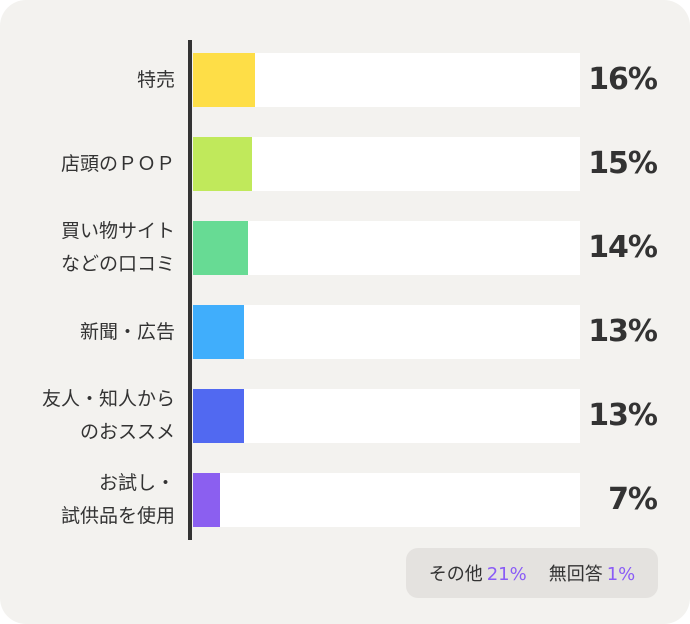 This screenshot has height=624, width=690. I want to click on category-label: 買い物サイト などの口コミ, so click(117, 247).